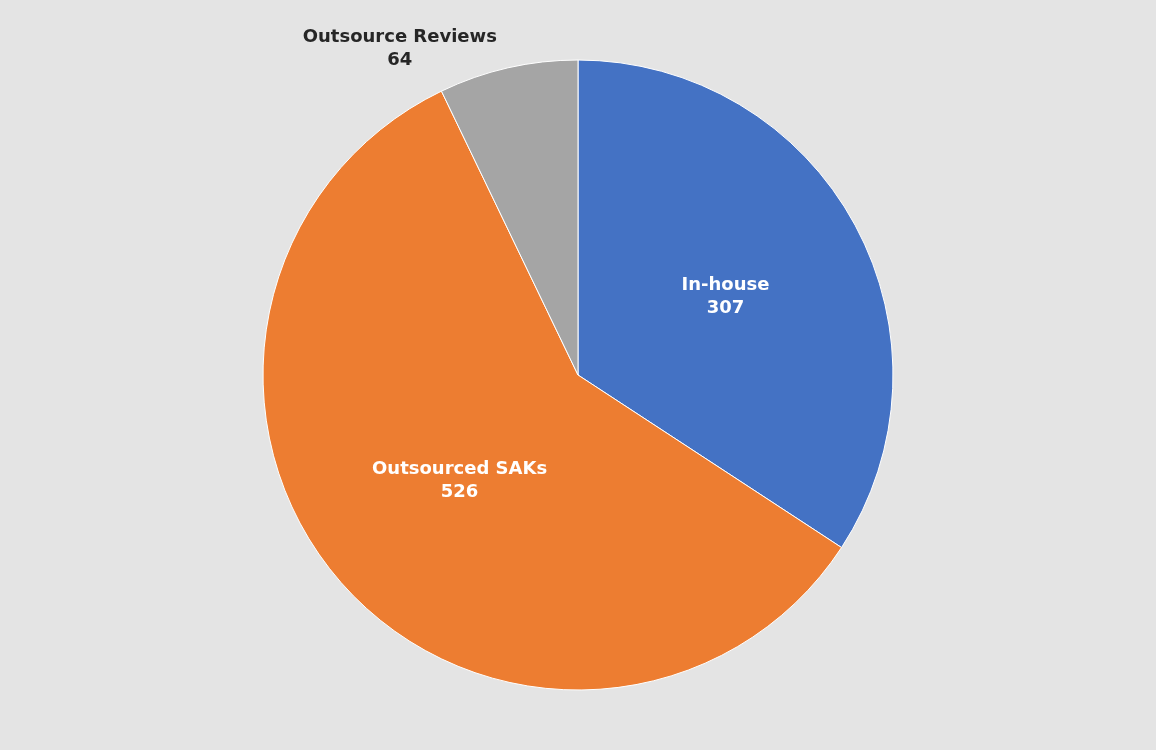 The width and height of the screenshot is (1156, 750). What do you see at coordinates (400, 58) in the screenshot?
I see `data-label: 64` at bounding box center [400, 58].